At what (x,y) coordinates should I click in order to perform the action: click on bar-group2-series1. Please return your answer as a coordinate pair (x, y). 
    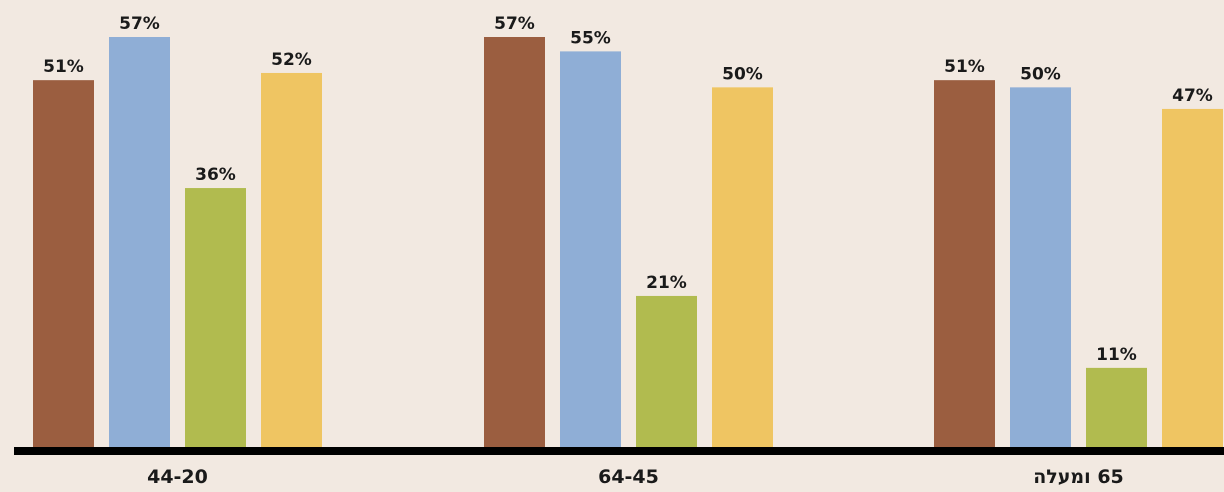
    Looking at the image, I should click on (514, 242).